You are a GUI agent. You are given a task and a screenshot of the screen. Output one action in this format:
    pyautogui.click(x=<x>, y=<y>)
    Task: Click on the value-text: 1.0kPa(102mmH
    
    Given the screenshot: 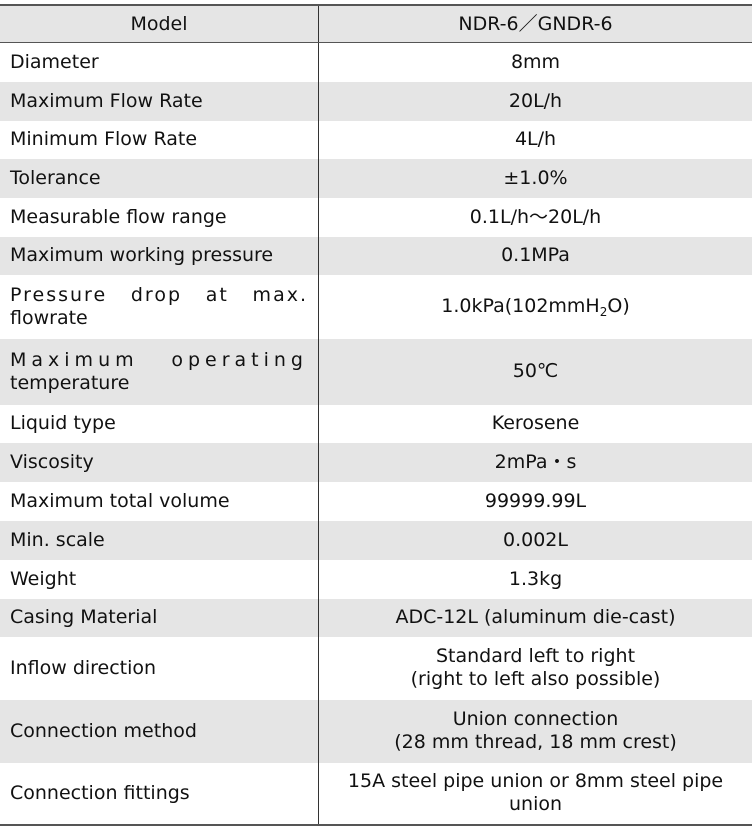 What is the action you would take?
    pyautogui.click(x=520, y=306)
    